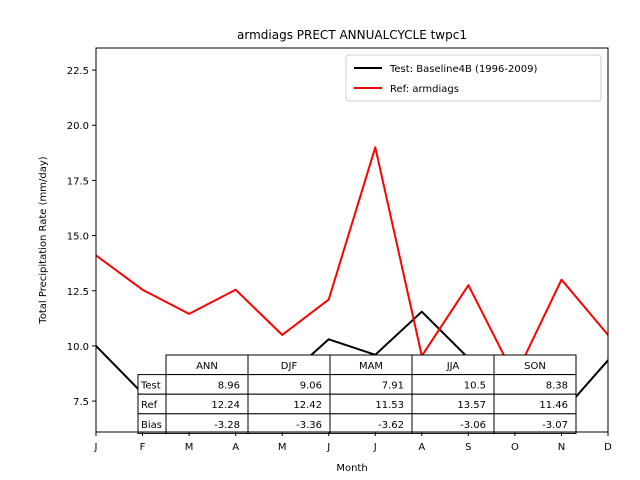 This screenshot has height=480, width=640. I want to click on table-cell-value: 8.38, so click(557, 386).